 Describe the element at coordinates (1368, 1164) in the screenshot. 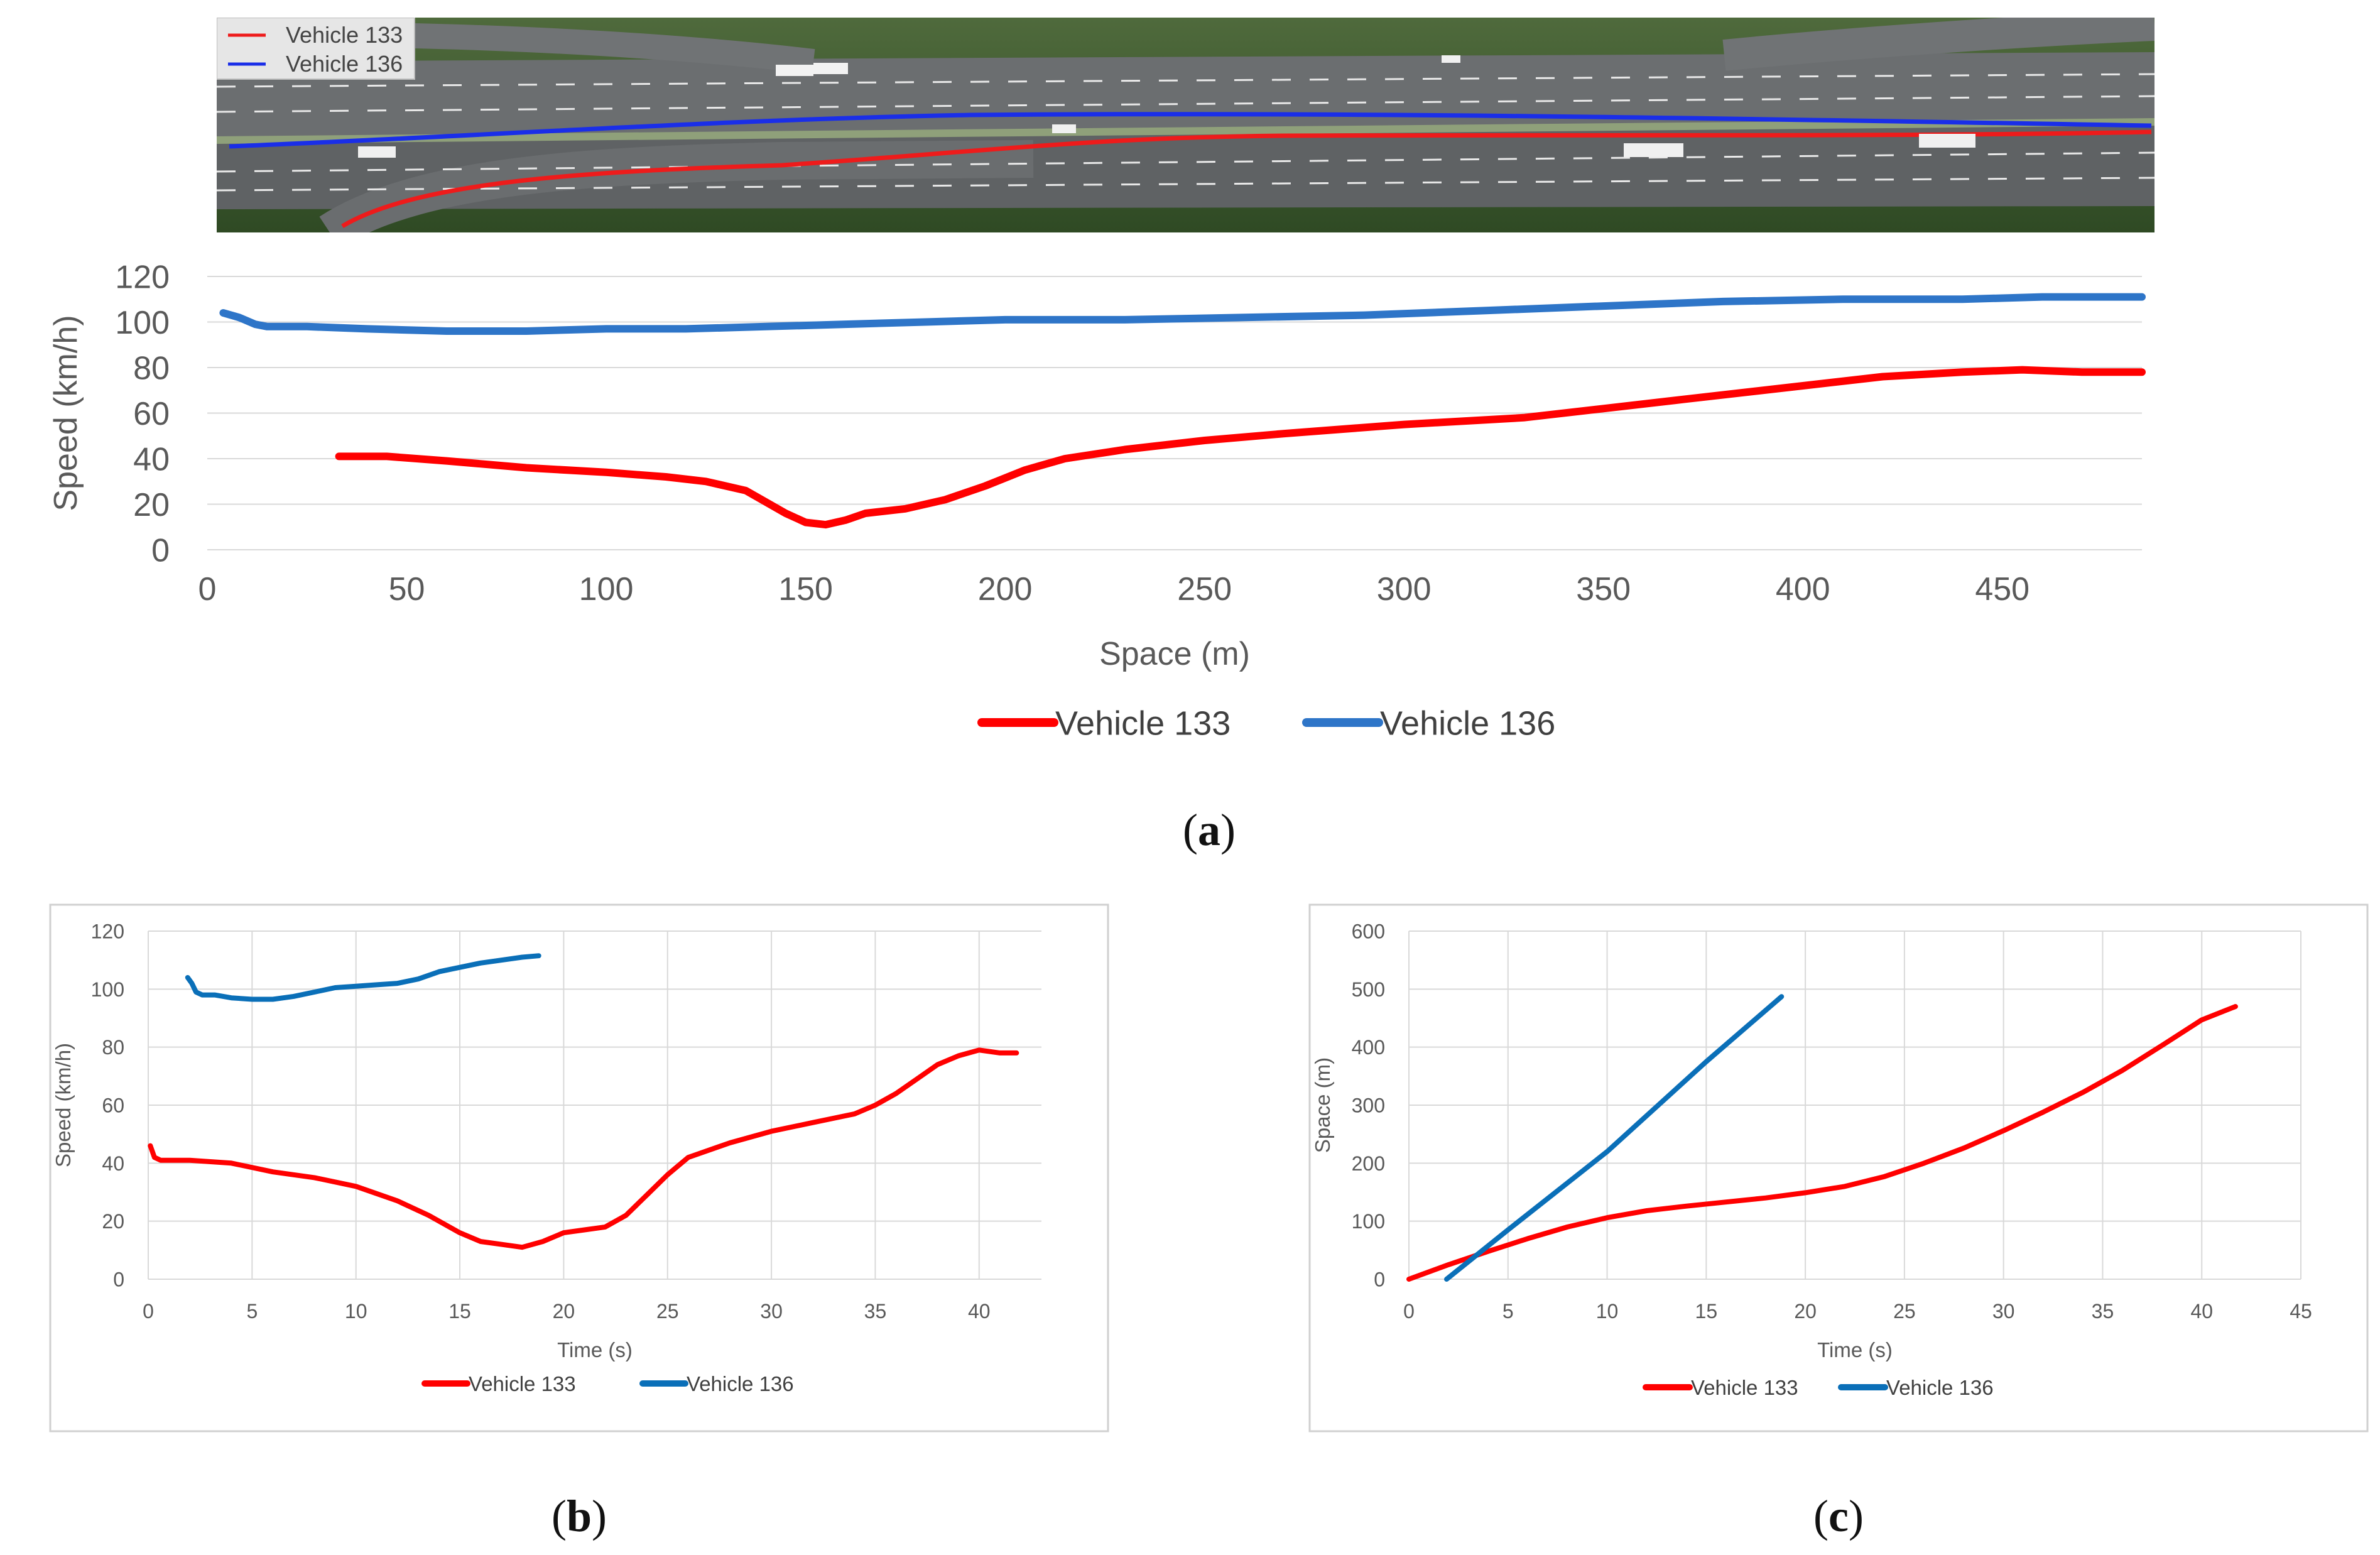

I see `y-tick-label: 200` at that location.